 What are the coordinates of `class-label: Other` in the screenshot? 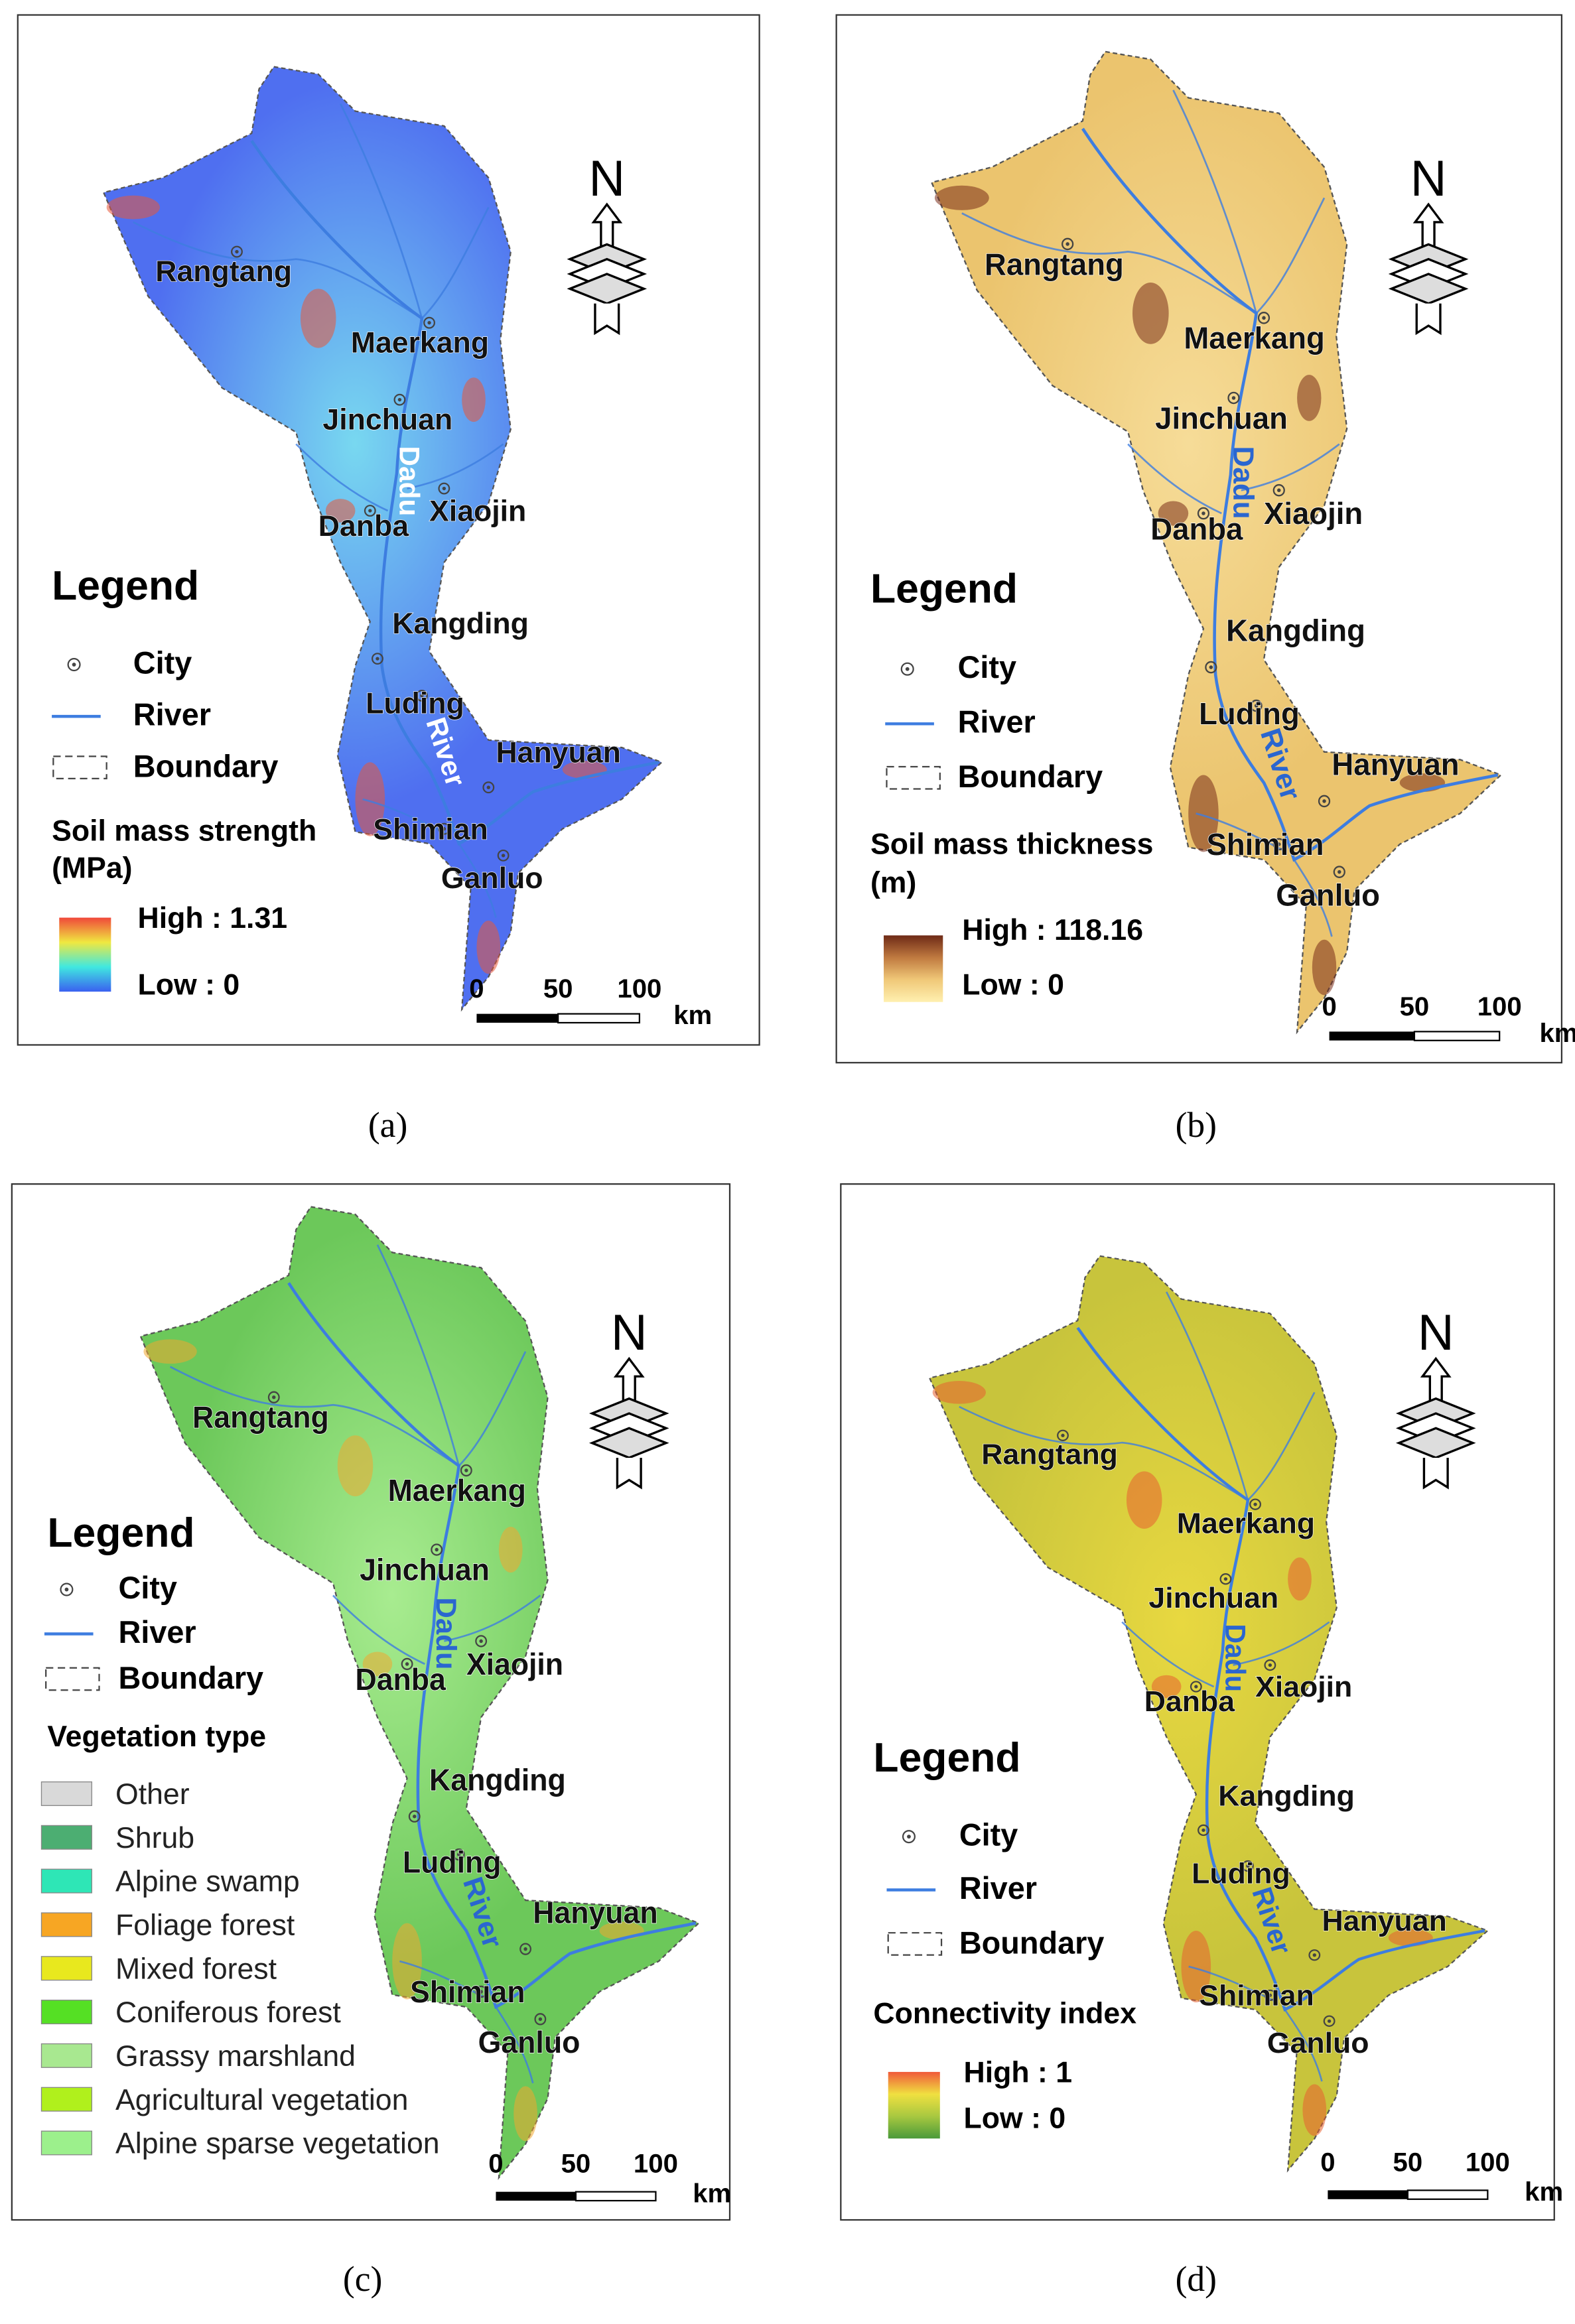 It's located at (152, 1794).